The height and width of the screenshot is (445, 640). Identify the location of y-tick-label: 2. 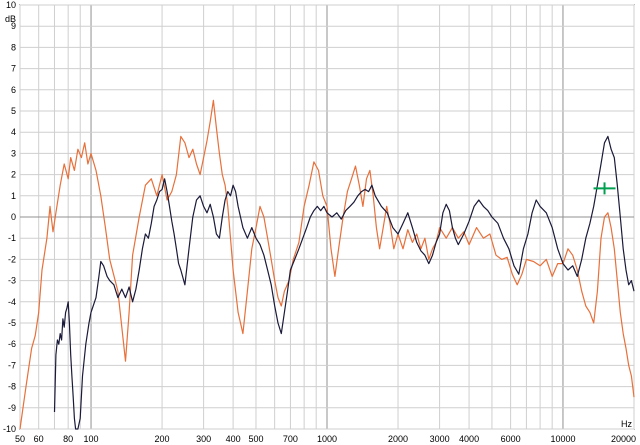
(13, 175).